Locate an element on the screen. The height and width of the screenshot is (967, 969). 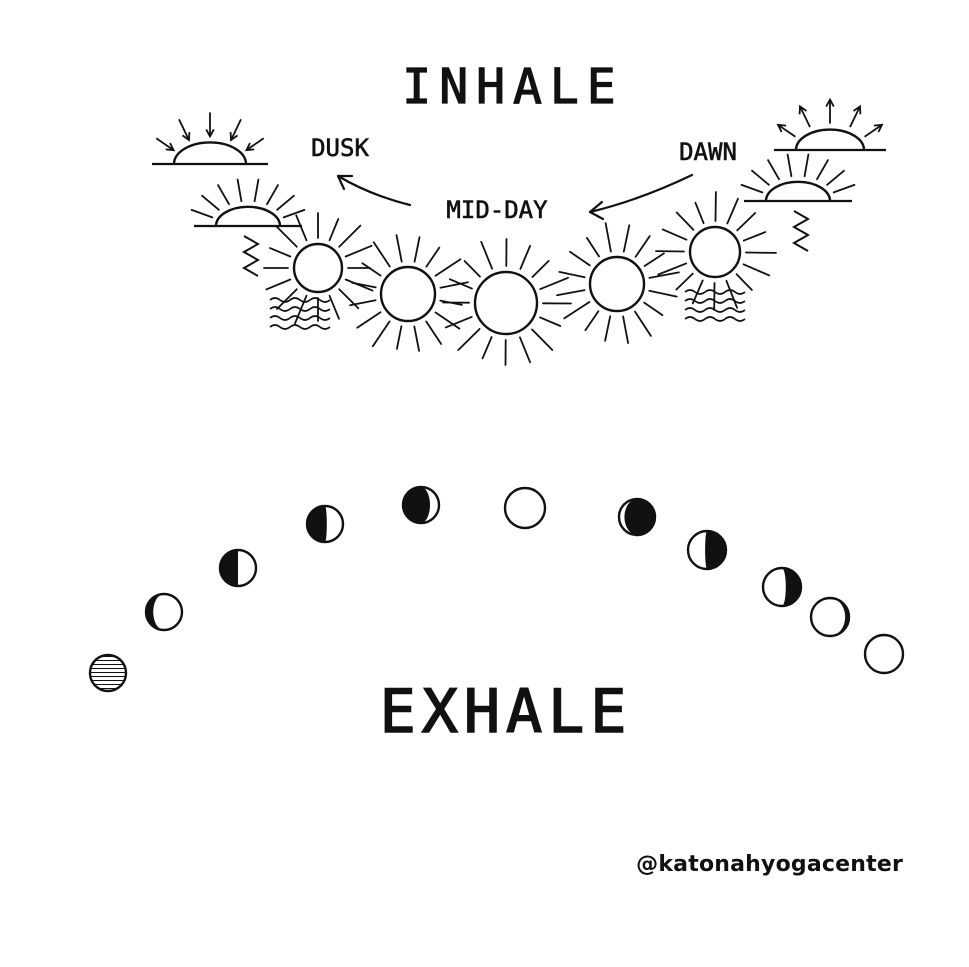
exhale-title: EXHALE is located at coordinates (506, 712).